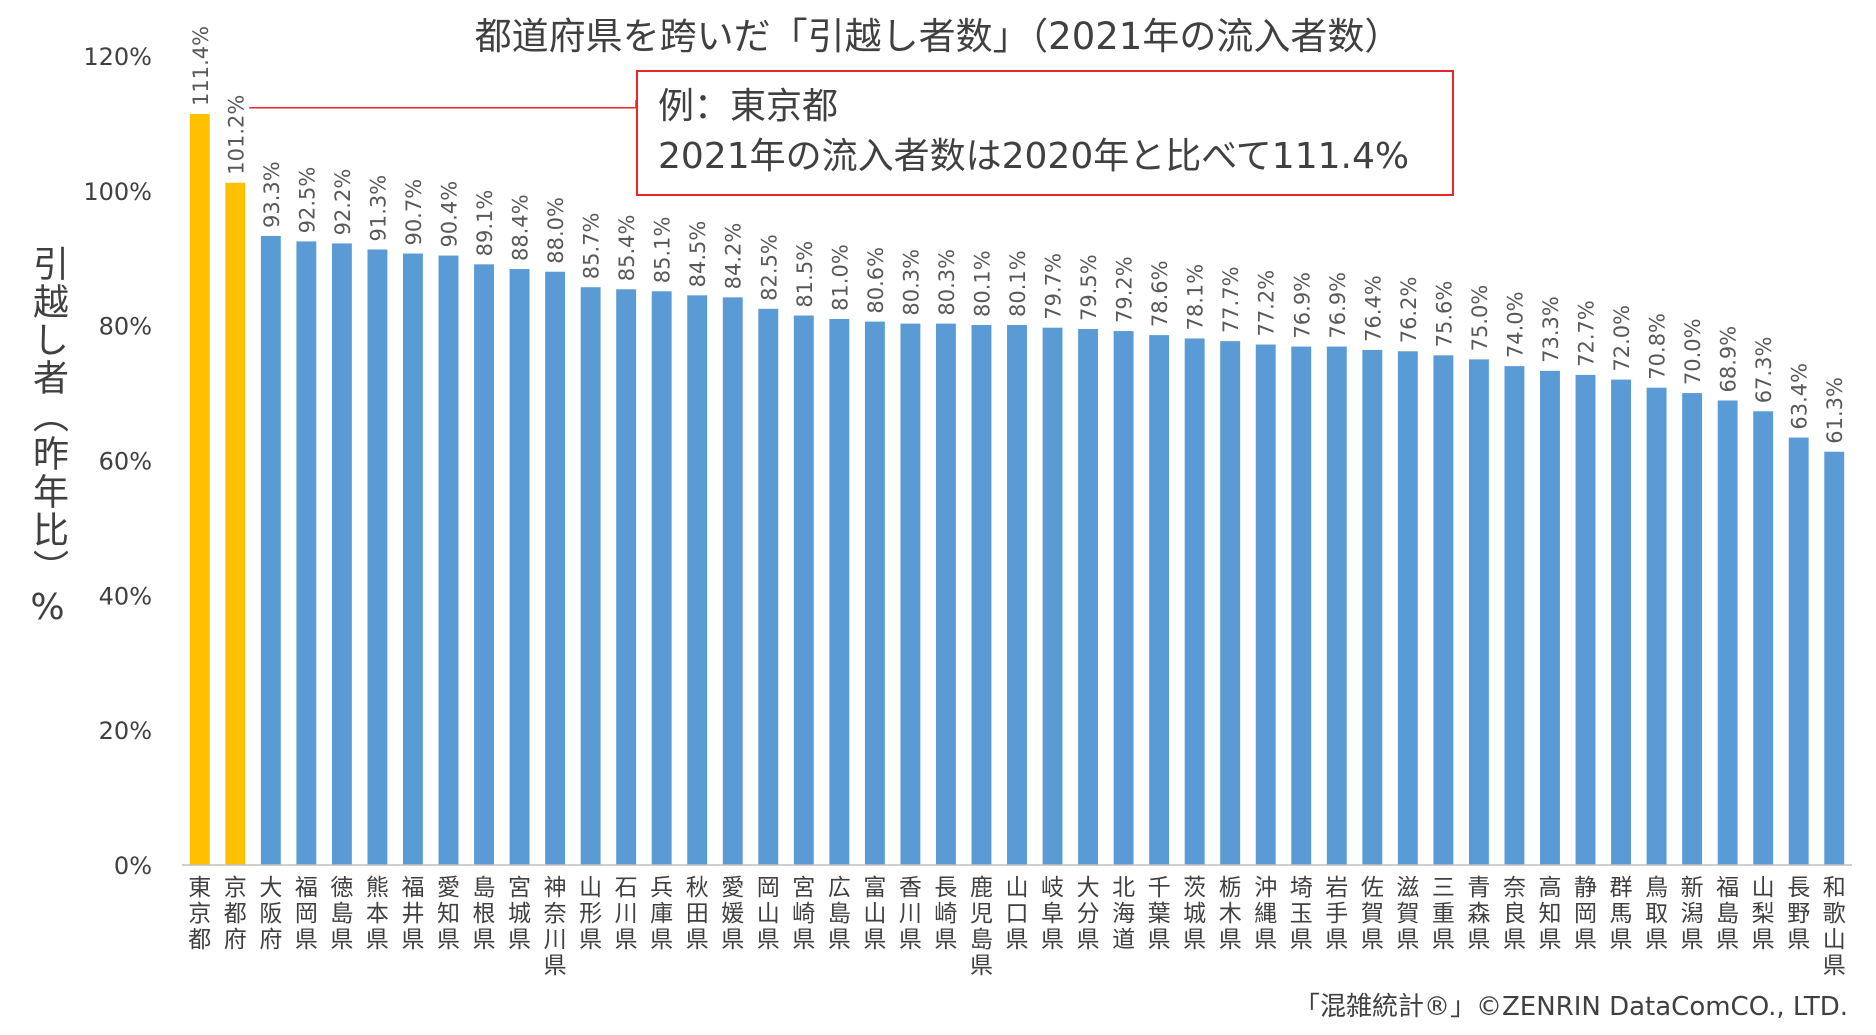 This screenshot has width=1876, height=1035. Describe the element at coordinates (874, 914) in the screenshot. I see `x-category-label: 富山県` at that location.